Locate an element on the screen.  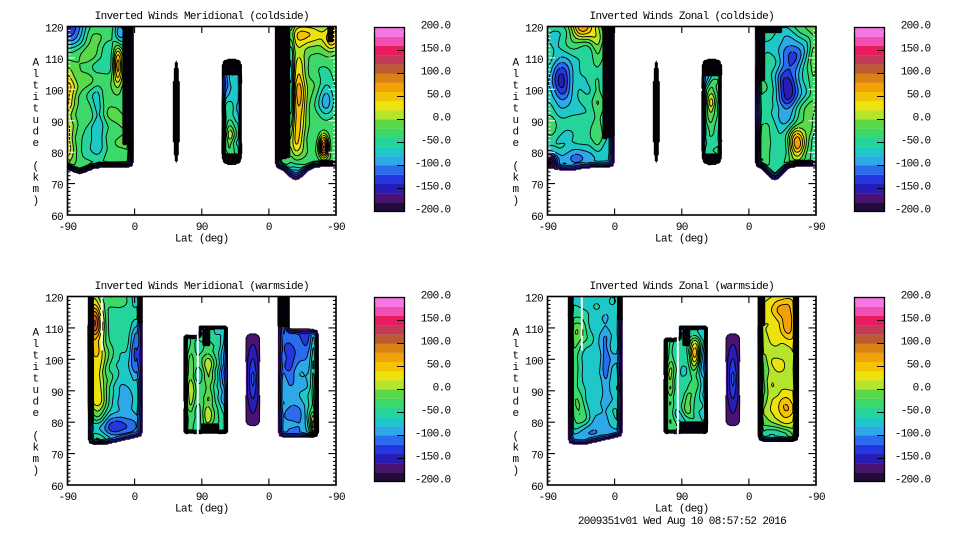
svg-text:Inverted Winds Zonal (warmside: Inverted Winds Zonal (warmside) is located at coordinates (682, 287).